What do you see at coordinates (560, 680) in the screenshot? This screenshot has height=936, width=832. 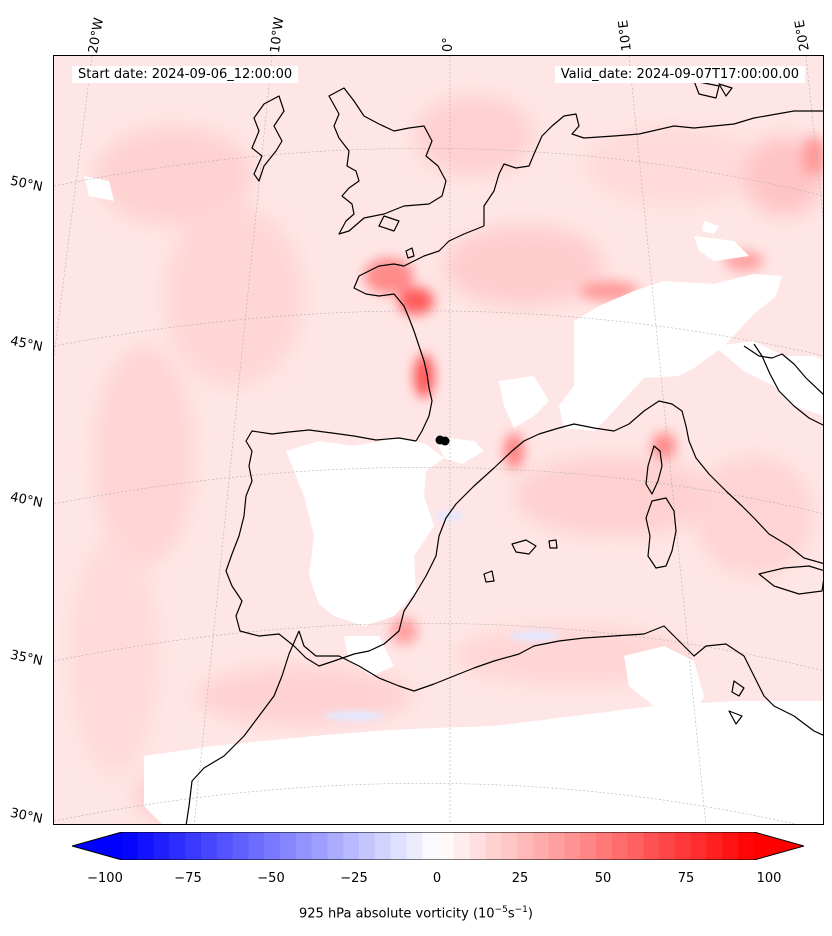 I see `coast-north-africa` at bounding box center [560, 680].